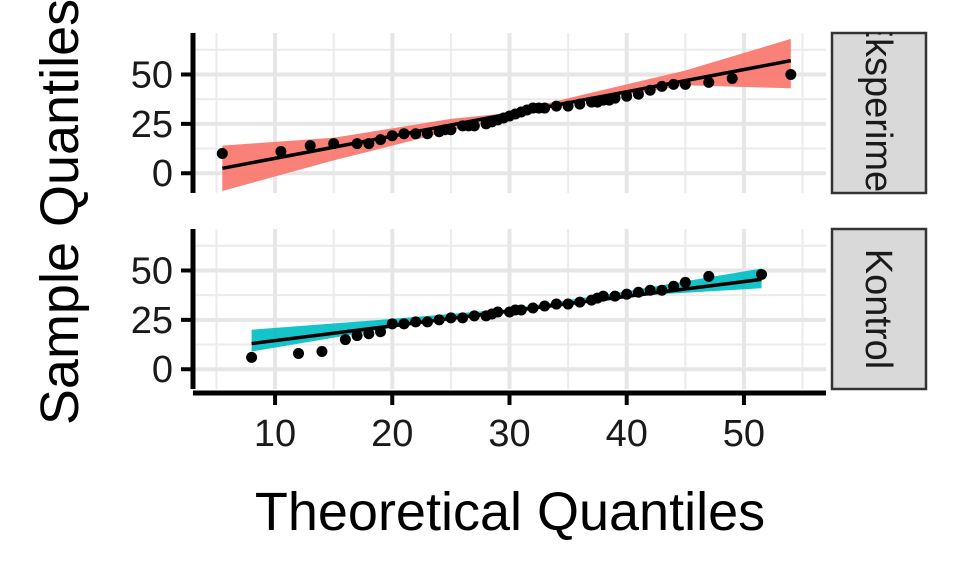  What do you see at coordinates (627, 434) in the screenshot?
I see `x-tick-label: 40` at bounding box center [627, 434].